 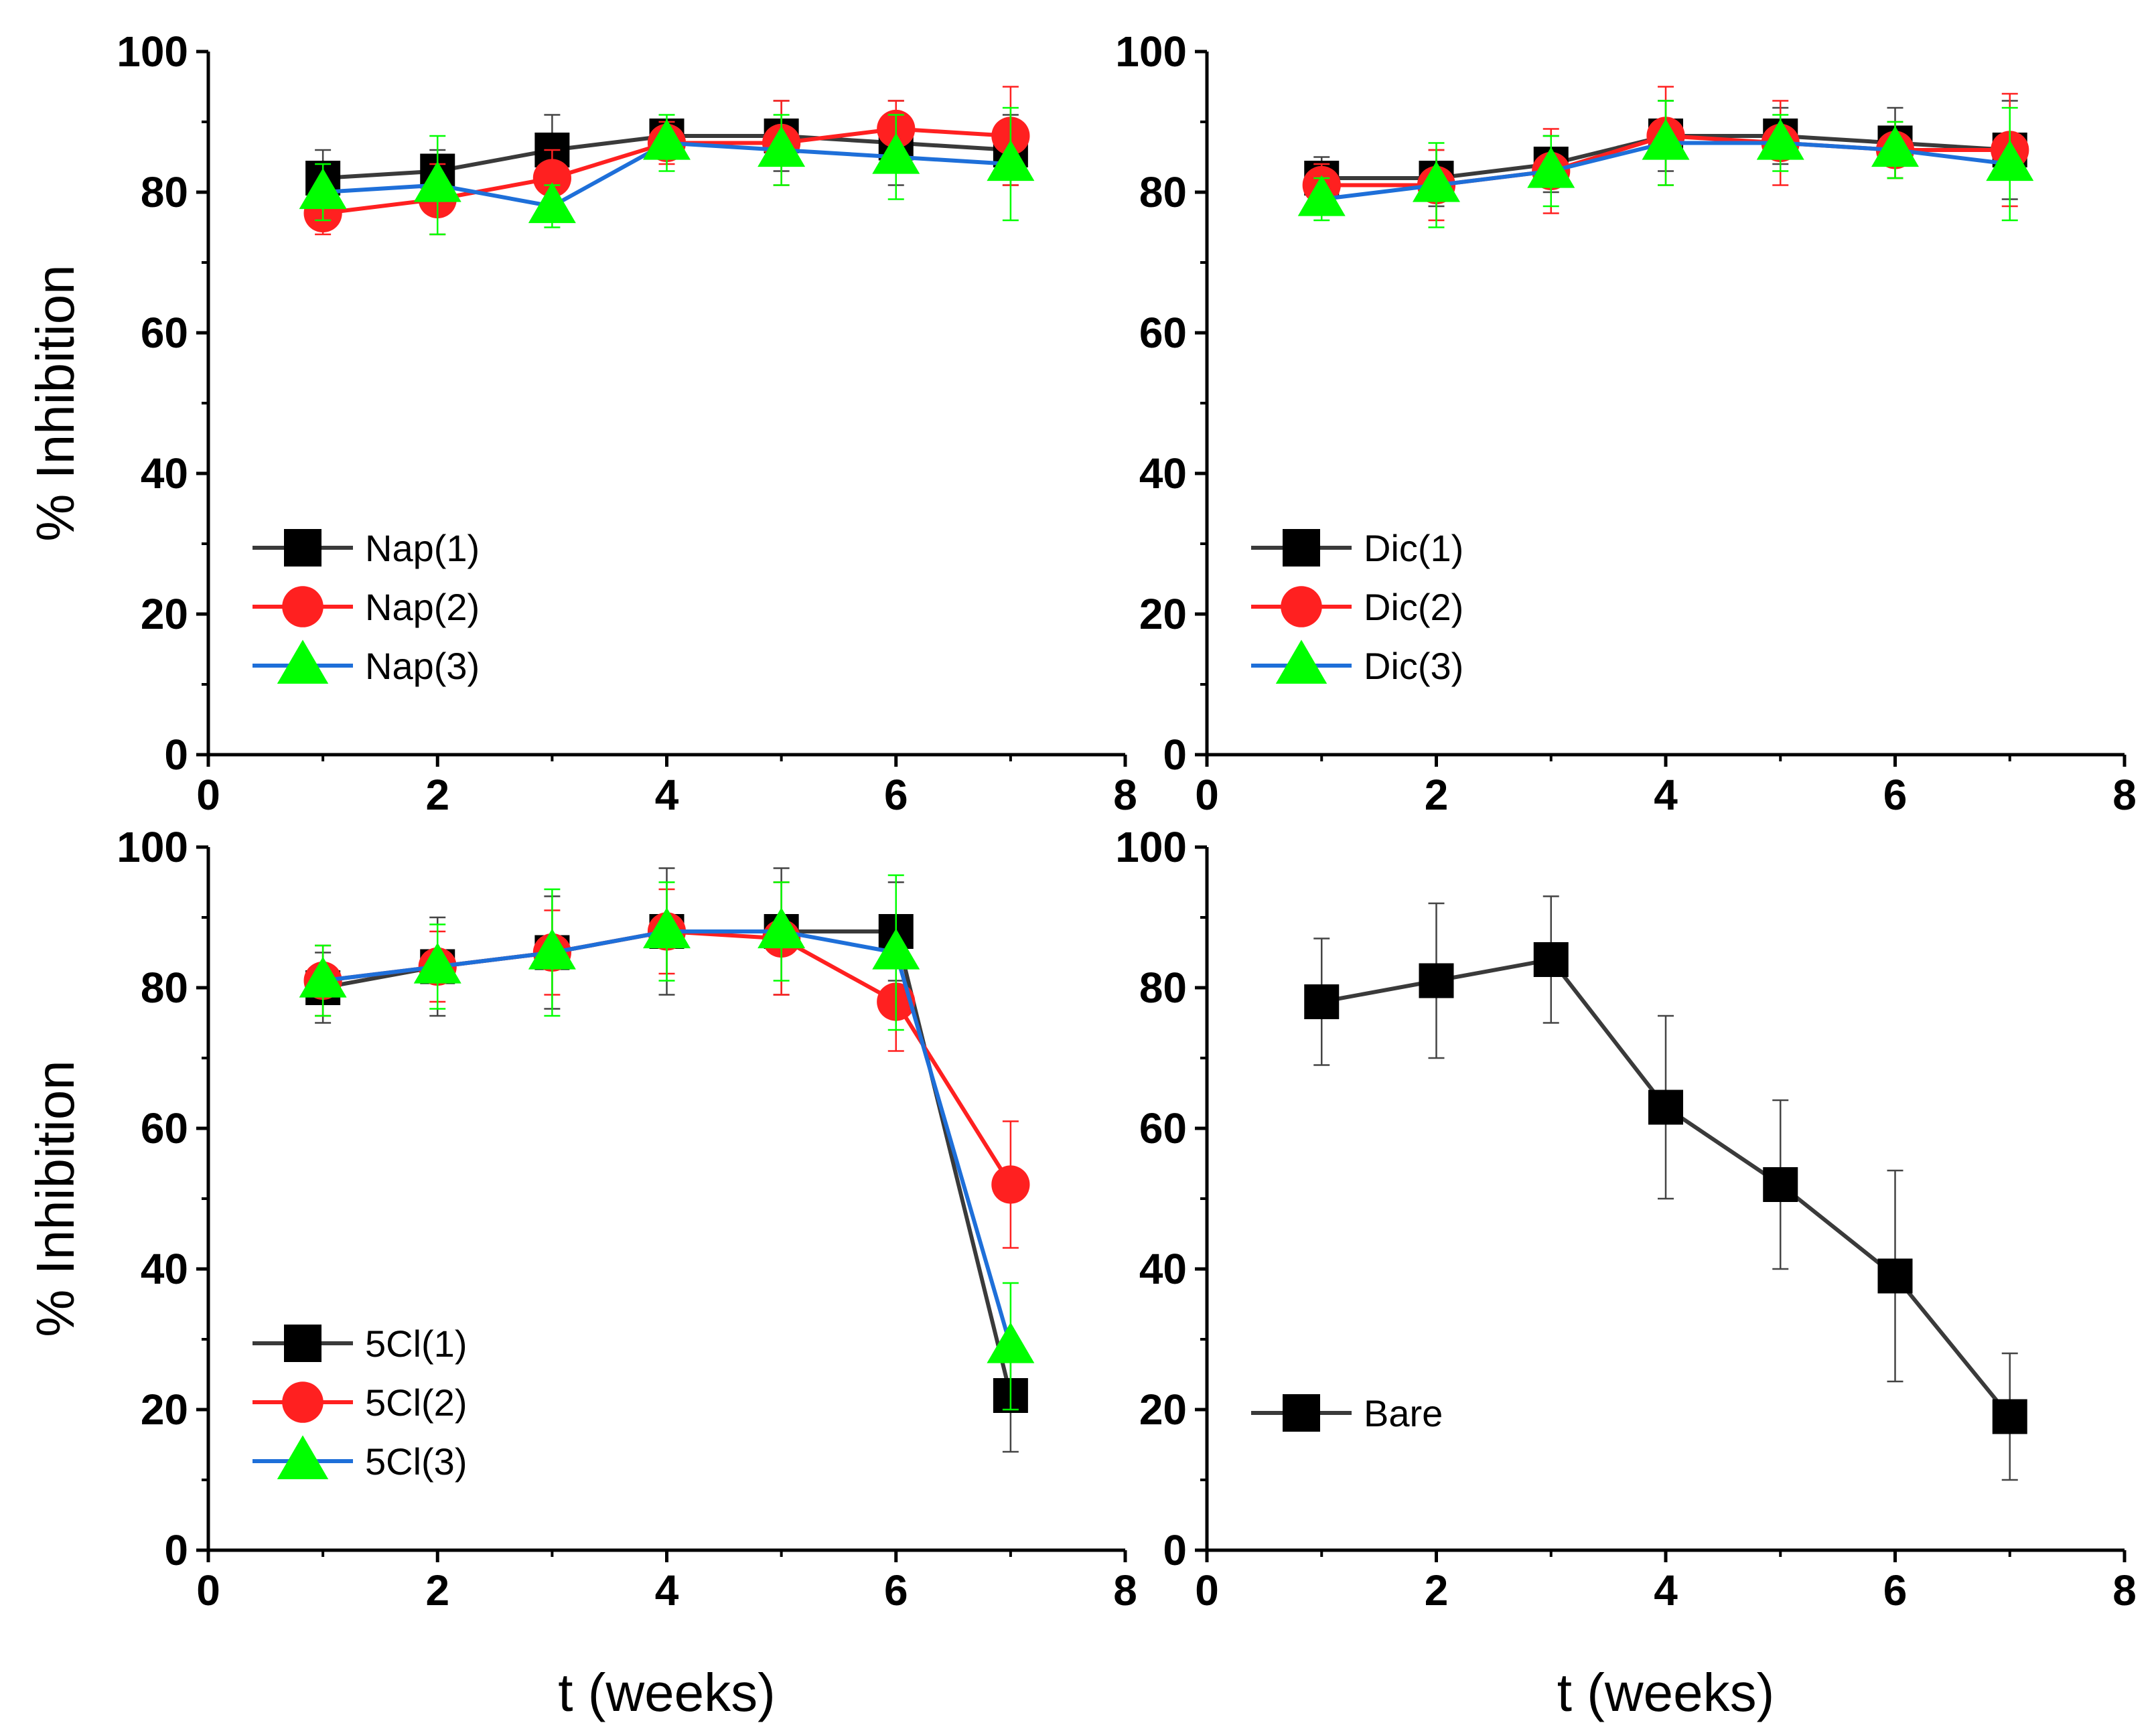 I want to click on series-Dic(3), so click(x=1665, y=164).